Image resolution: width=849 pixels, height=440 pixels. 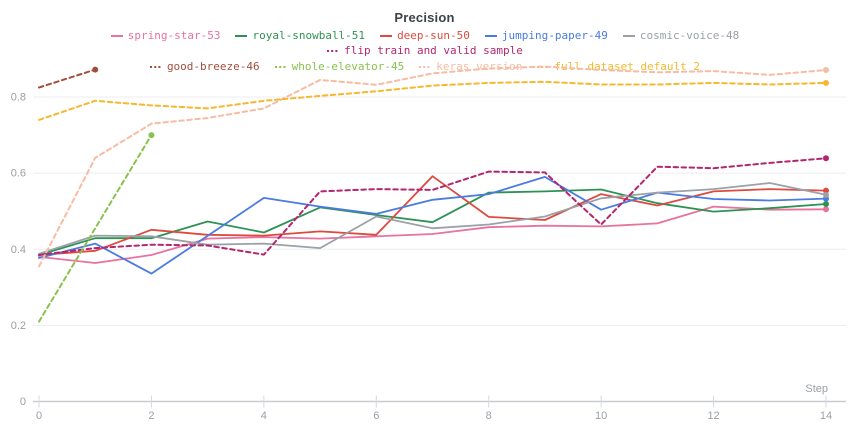 What do you see at coordinates (18, 326) in the screenshot?
I see `y-tick-label: 0.2` at bounding box center [18, 326].